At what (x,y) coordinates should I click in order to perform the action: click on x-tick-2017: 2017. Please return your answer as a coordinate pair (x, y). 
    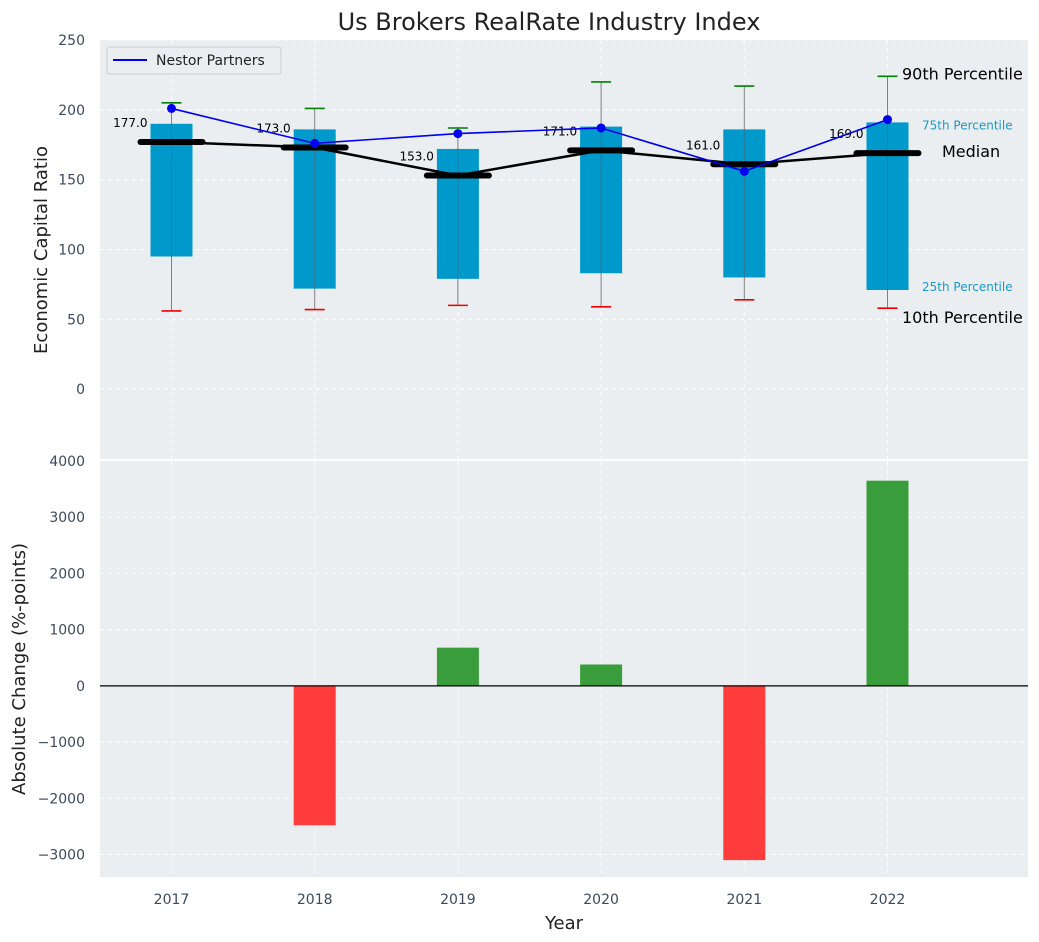
    Looking at the image, I should click on (172, 900).